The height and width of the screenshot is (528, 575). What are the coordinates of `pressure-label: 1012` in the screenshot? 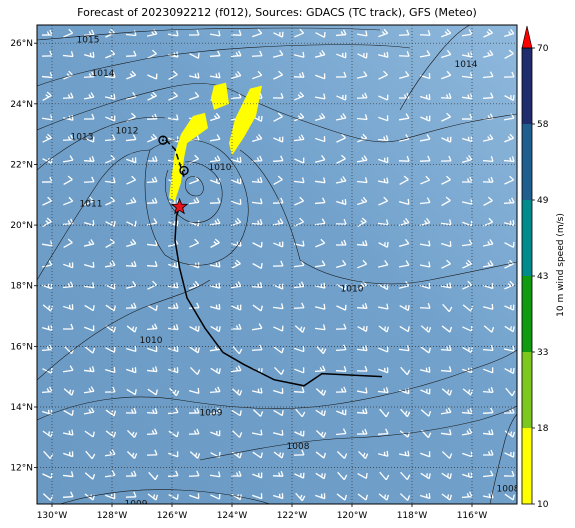 It's located at (127, 132).